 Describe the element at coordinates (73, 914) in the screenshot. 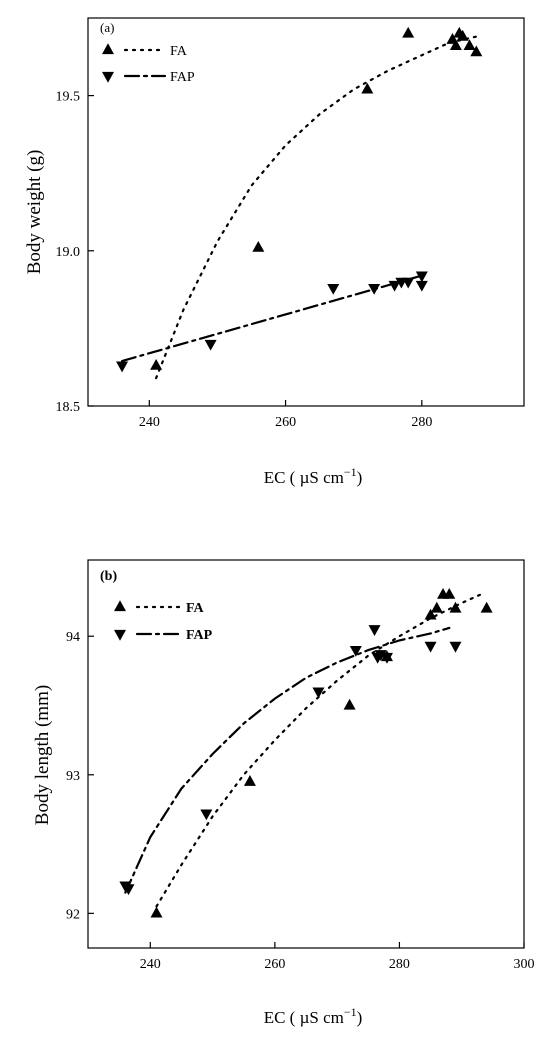

I see `y-tick-label: 92` at that location.